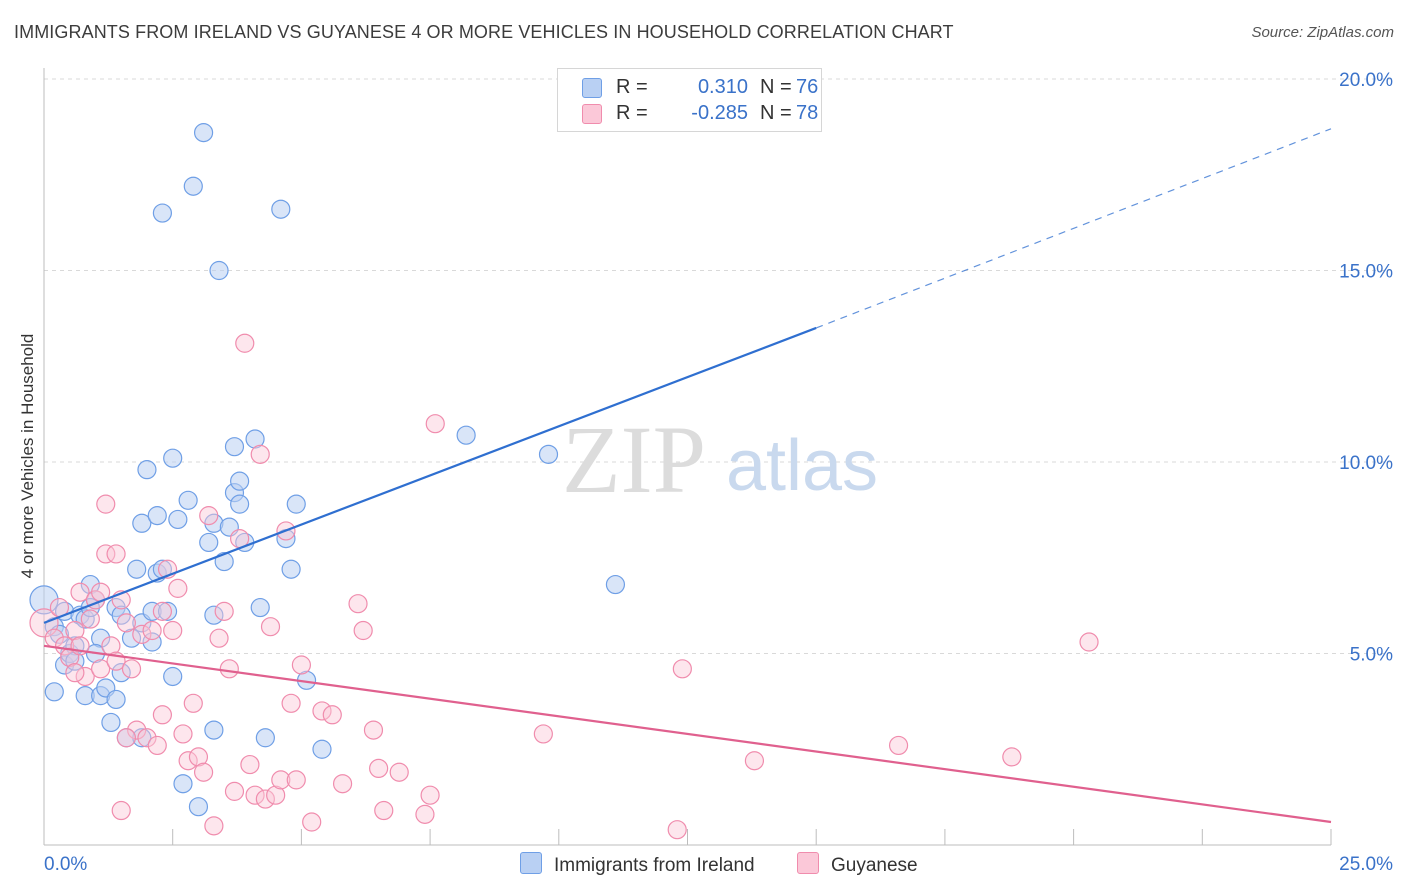 The width and height of the screenshot is (1406, 892). I want to click on x-tick-label: 25.0%, so click(1366, 864).